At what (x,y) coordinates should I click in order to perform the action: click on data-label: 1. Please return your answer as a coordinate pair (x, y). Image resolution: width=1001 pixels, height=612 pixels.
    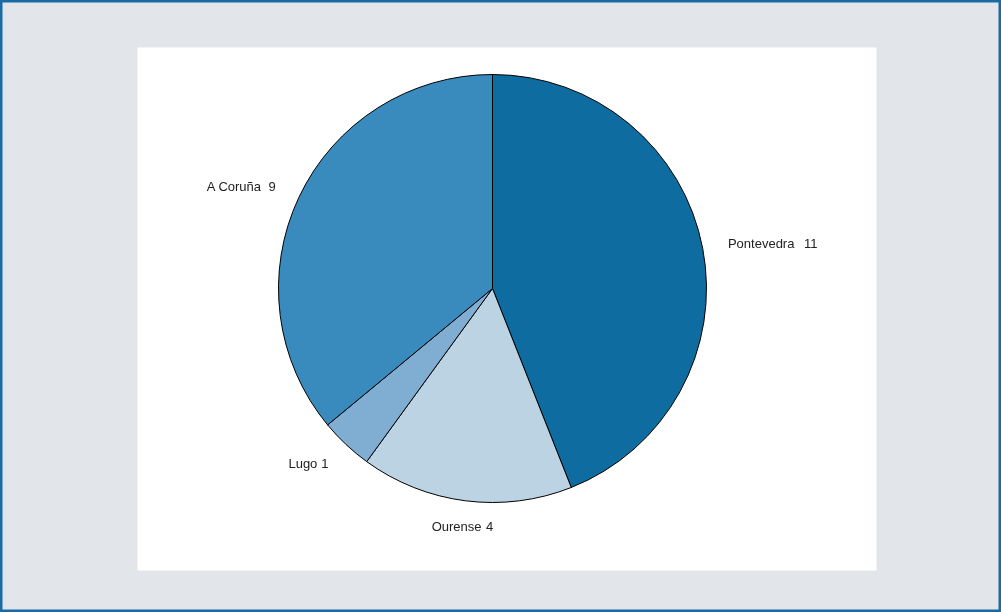
    Looking at the image, I should click on (325, 463).